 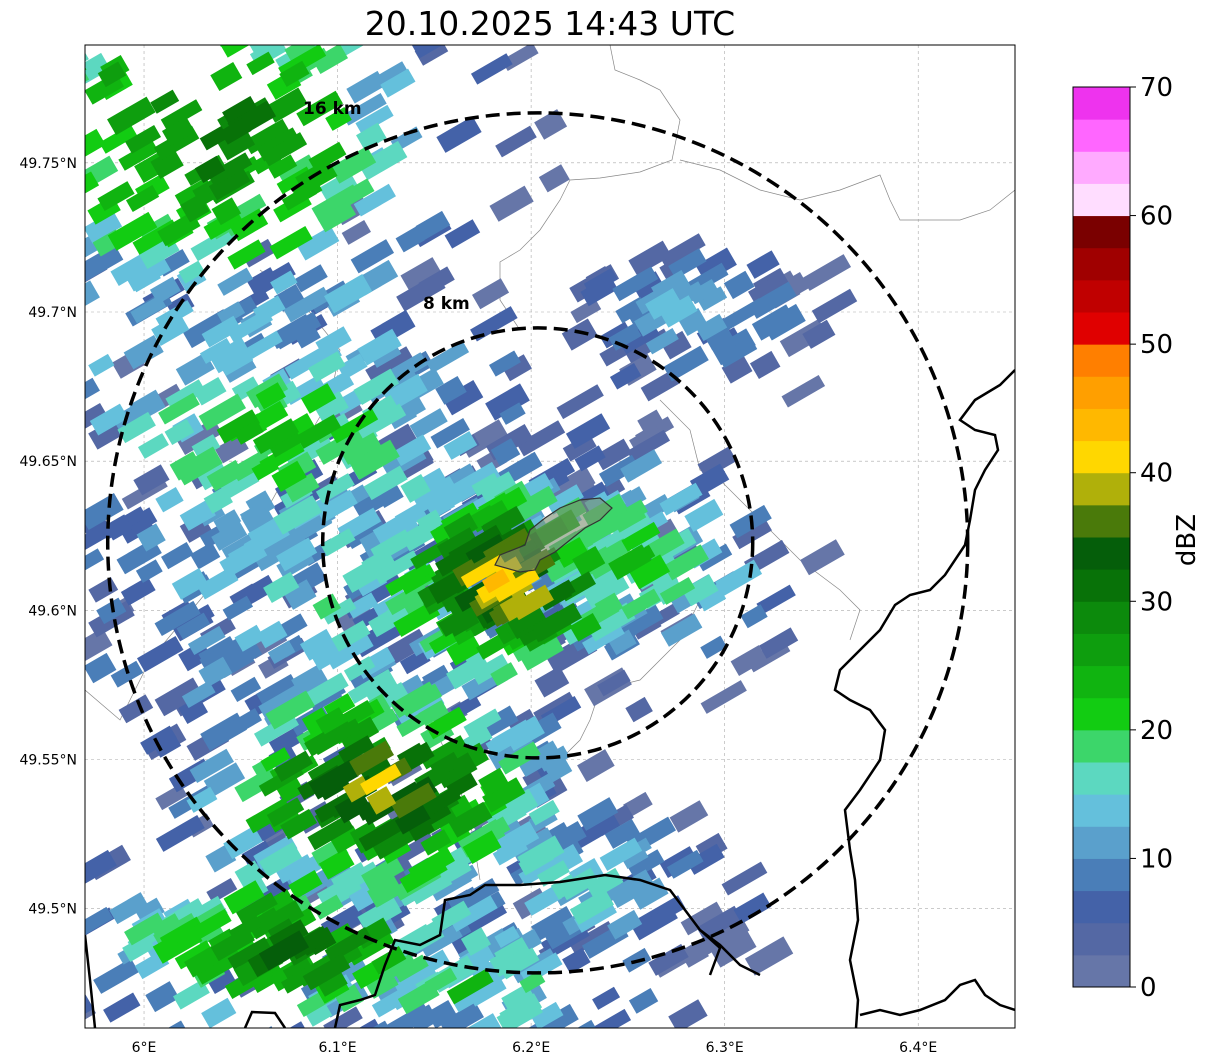 I want to click on lat-tick-label: 49.5°N, so click(x=52, y=910).